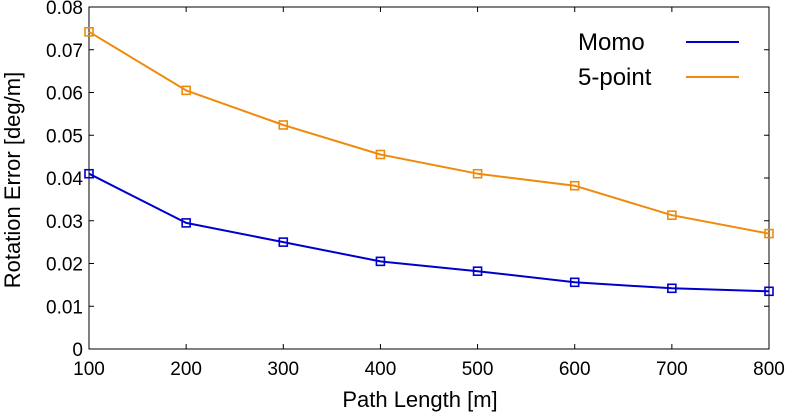 This screenshot has height=415, width=789. What do you see at coordinates (575, 369) in the screenshot?
I see `x-tick-label: 600` at bounding box center [575, 369].